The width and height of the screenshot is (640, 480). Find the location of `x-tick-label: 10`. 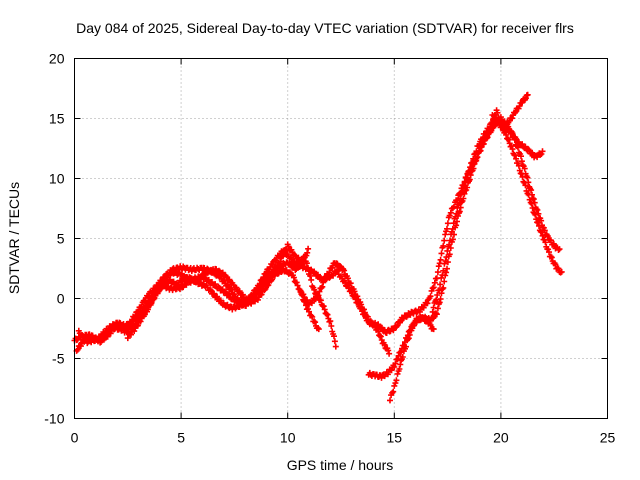

x-tick-label: 10 is located at coordinates (288, 438).